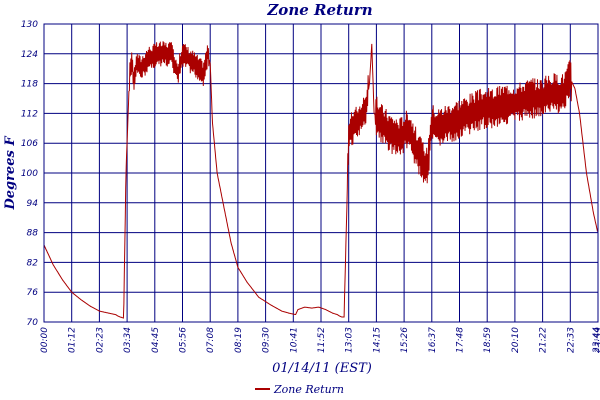 This screenshot has width=600, height=400. I want to click on x-tick-label: 13:03, so click(350, 340).